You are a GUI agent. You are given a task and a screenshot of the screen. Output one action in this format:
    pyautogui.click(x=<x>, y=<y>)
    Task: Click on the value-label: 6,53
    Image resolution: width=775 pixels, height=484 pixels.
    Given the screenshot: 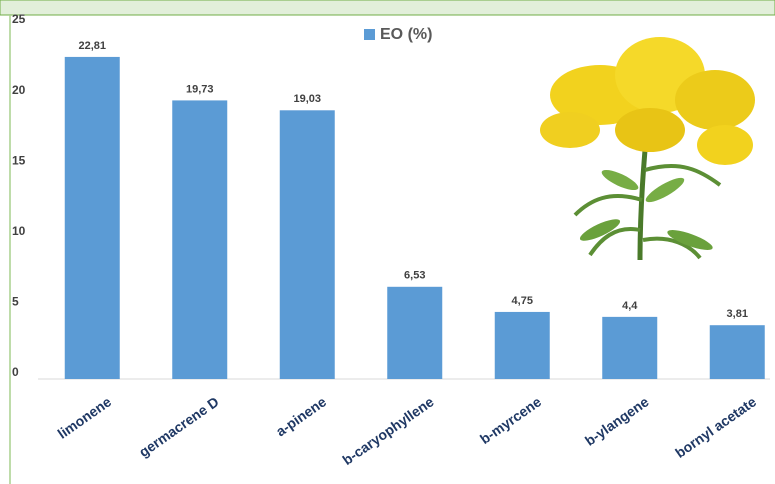 What is the action you would take?
    pyautogui.click(x=414, y=276)
    